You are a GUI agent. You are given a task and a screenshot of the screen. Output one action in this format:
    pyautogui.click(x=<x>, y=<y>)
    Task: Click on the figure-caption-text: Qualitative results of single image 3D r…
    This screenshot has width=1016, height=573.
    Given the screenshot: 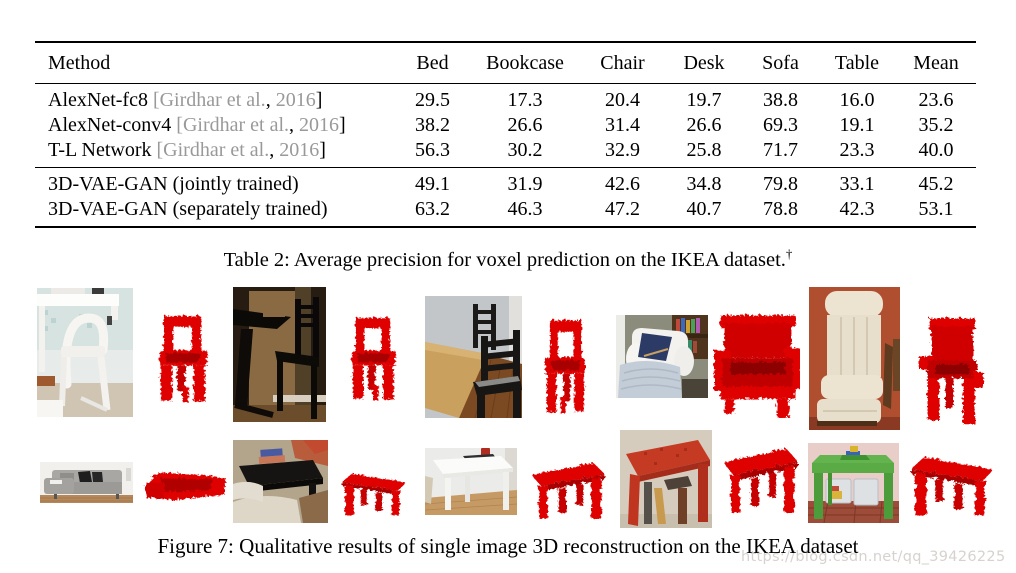 What is the action you would take?
    pyautogui.click(x=546, y=546)
    